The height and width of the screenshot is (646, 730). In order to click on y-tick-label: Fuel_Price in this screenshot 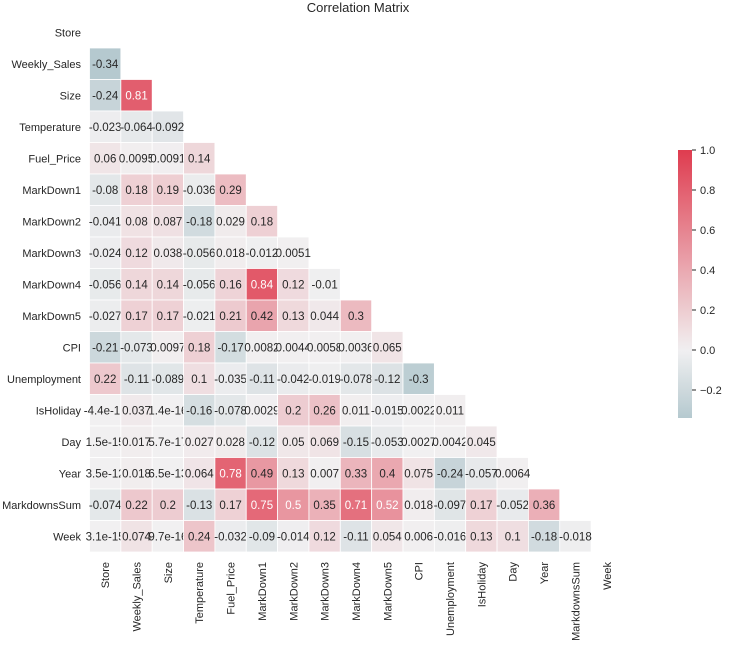, I will do `click(54, 159)`.